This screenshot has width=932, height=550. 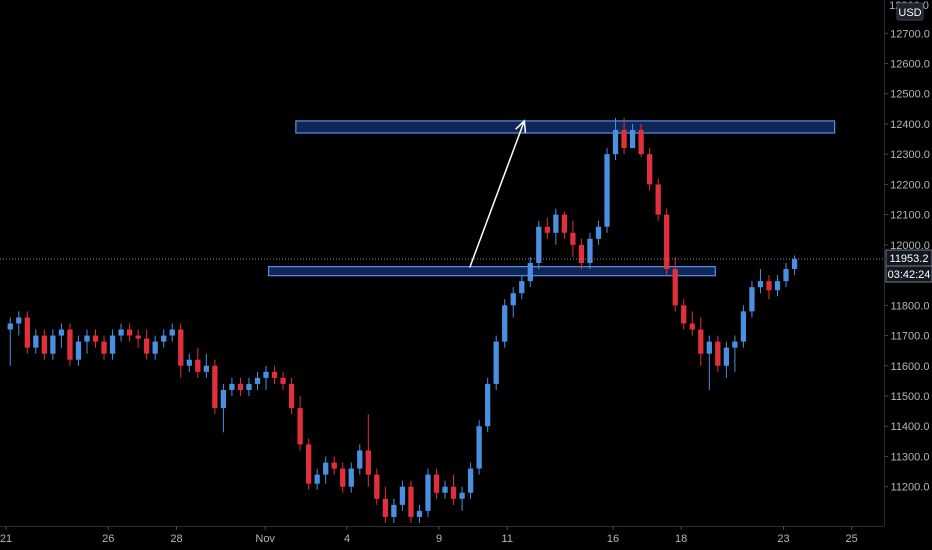 I want to click on y-tick-label: 11700.0, so click(x=910, y=337).